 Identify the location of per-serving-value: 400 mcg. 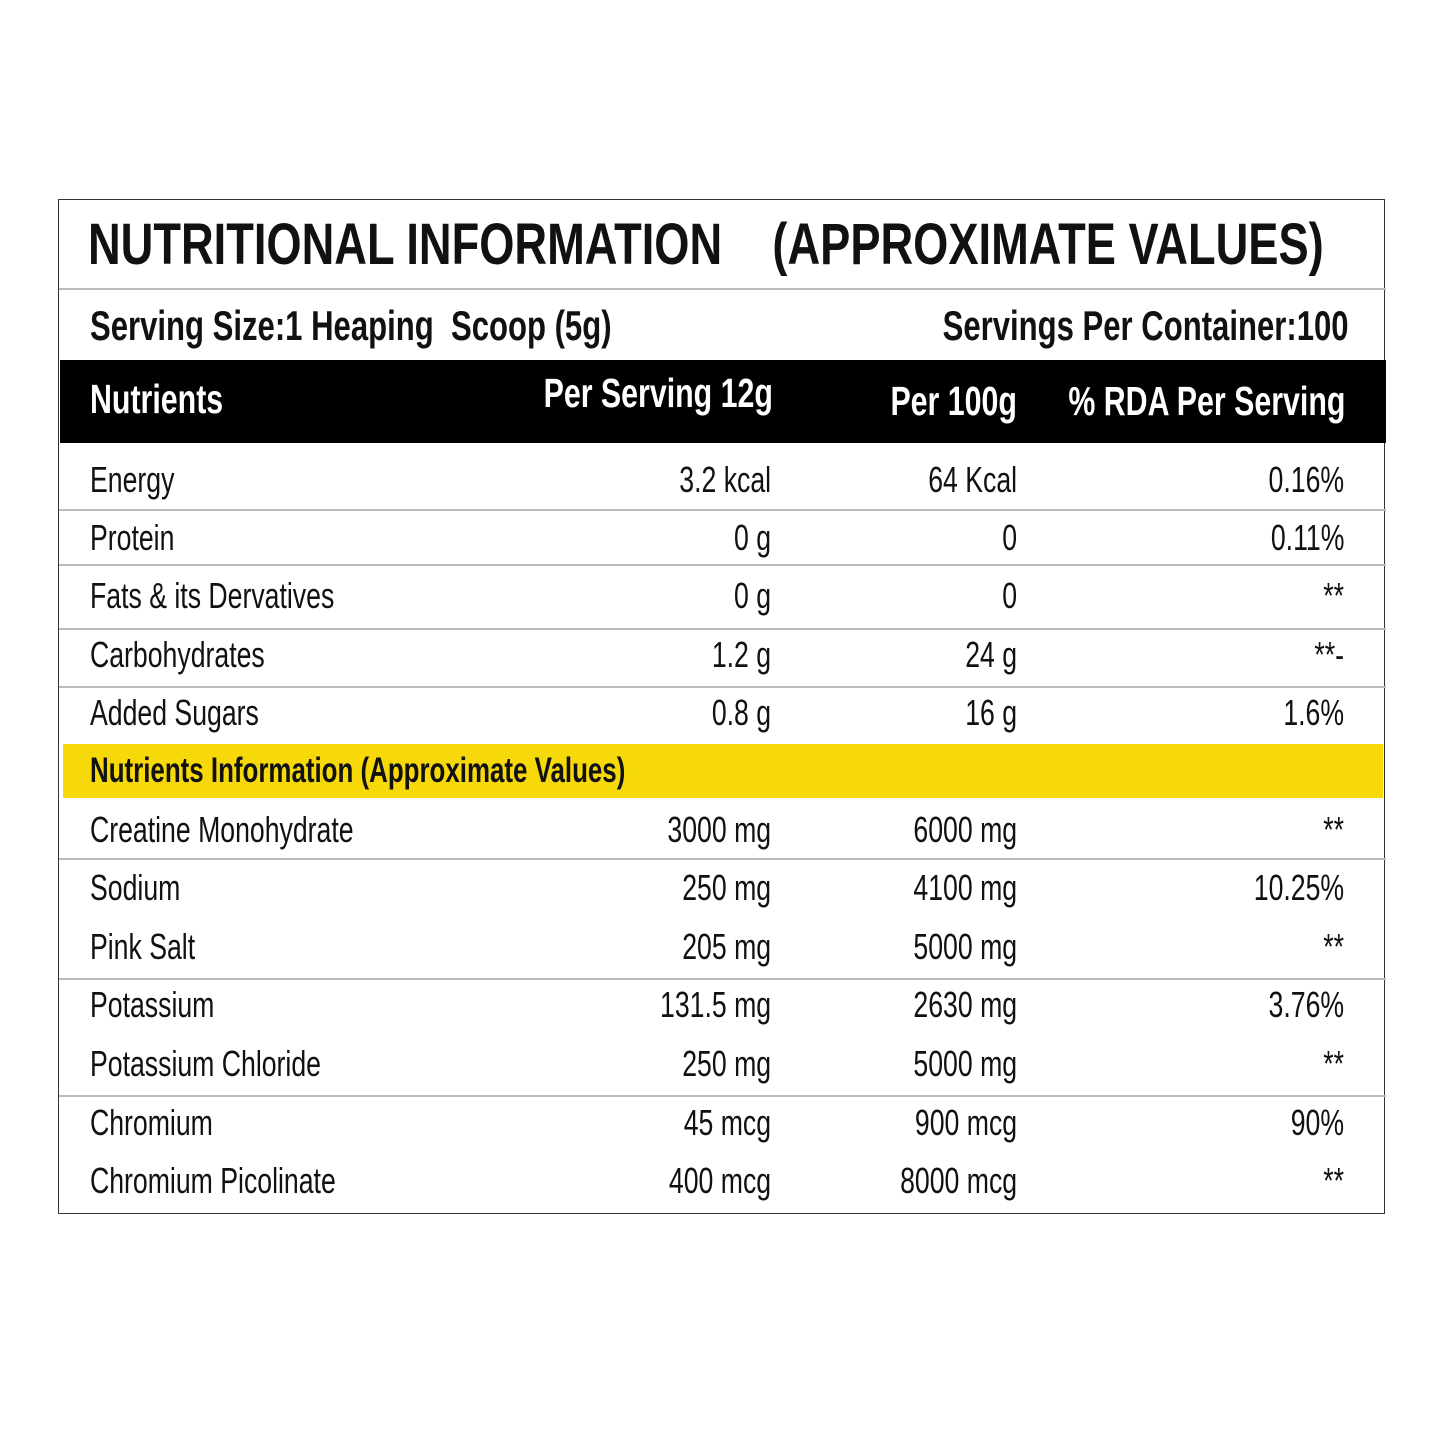
(719, 1180).